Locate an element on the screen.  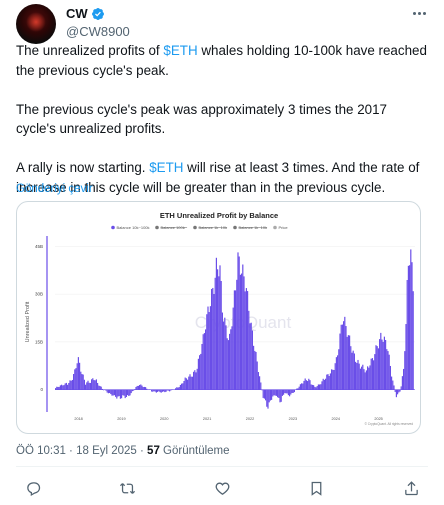
avatar is located at coordinates (36, 24).